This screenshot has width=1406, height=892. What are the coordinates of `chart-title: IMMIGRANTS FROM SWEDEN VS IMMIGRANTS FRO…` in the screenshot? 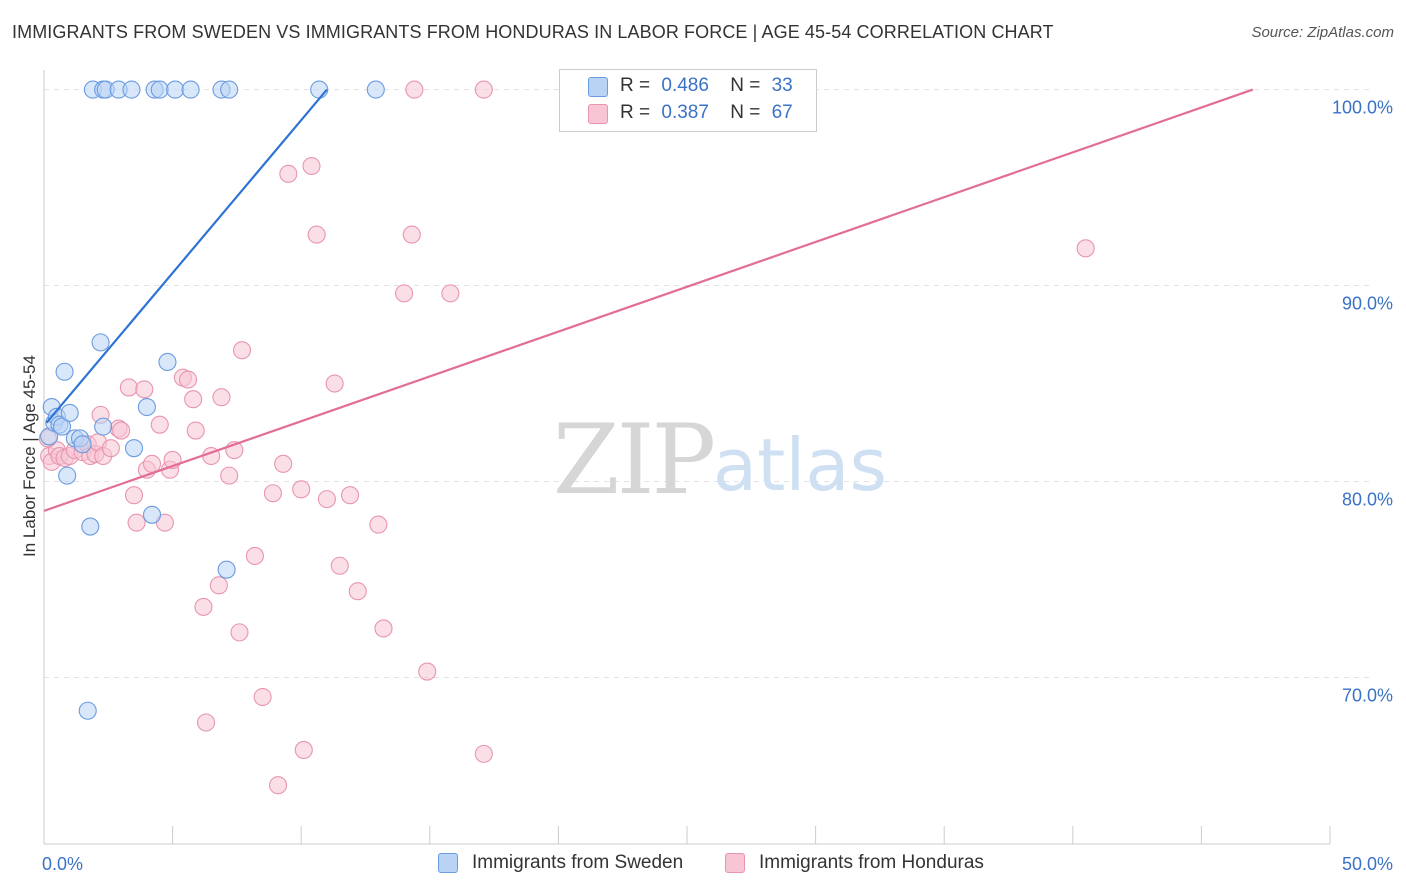 It's located at (533, 32).